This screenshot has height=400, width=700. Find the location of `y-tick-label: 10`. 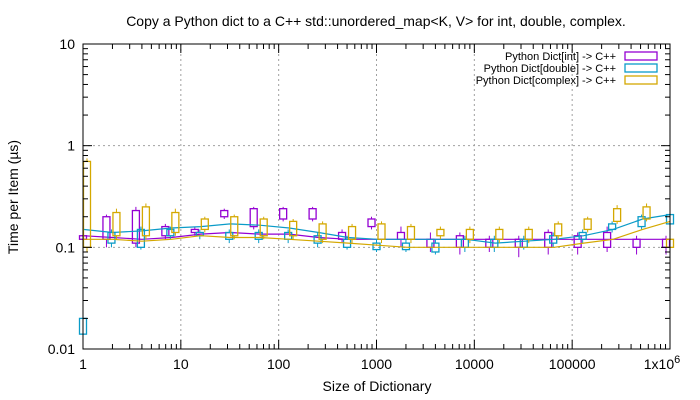

y-tick-label: 10 is located at coordinates (67, 44).